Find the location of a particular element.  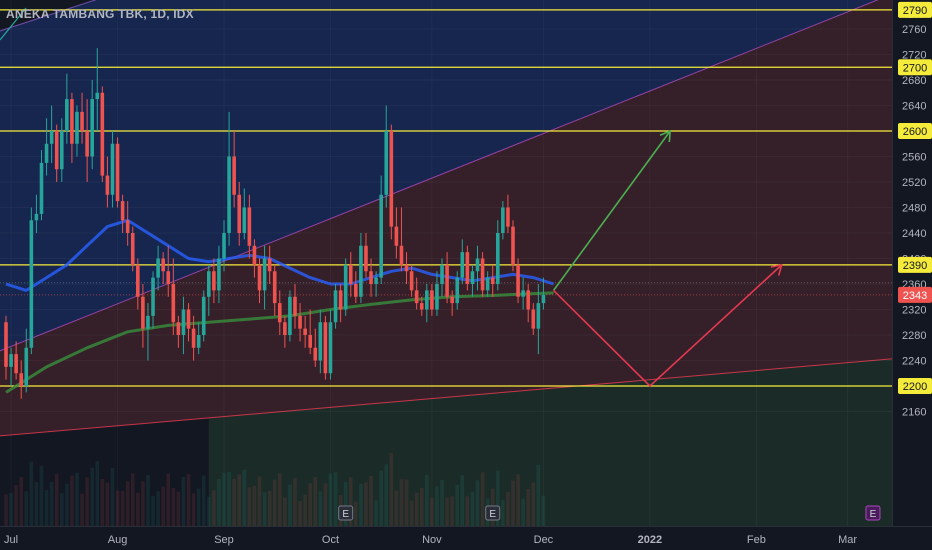

earnings-event-marker: E is located at coordinates (873, 513).